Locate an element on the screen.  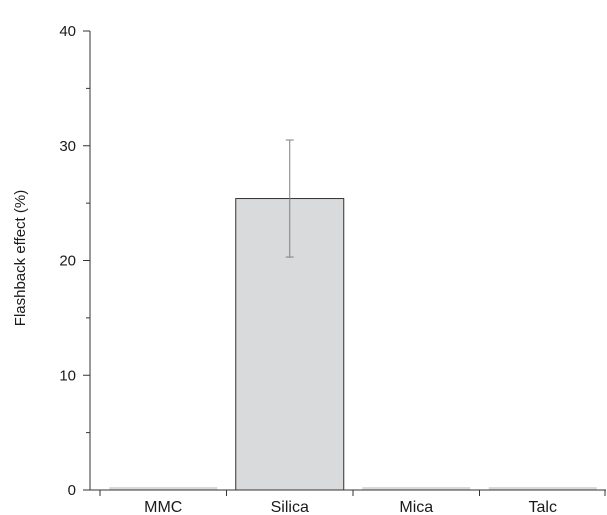
y-tick-label: 0 is located at coordinates (72, 490).